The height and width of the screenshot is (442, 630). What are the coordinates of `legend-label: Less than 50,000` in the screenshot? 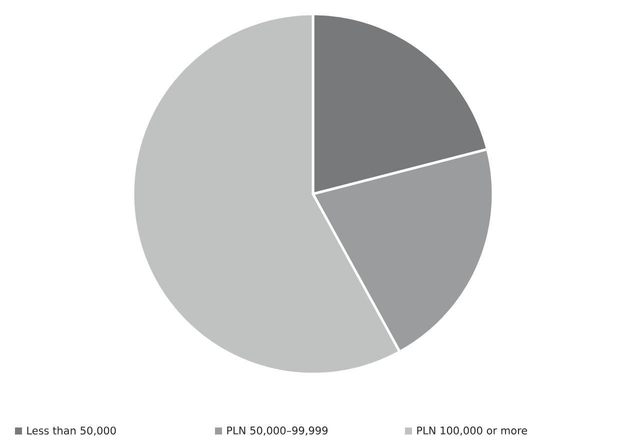 It's located at (71, 431).